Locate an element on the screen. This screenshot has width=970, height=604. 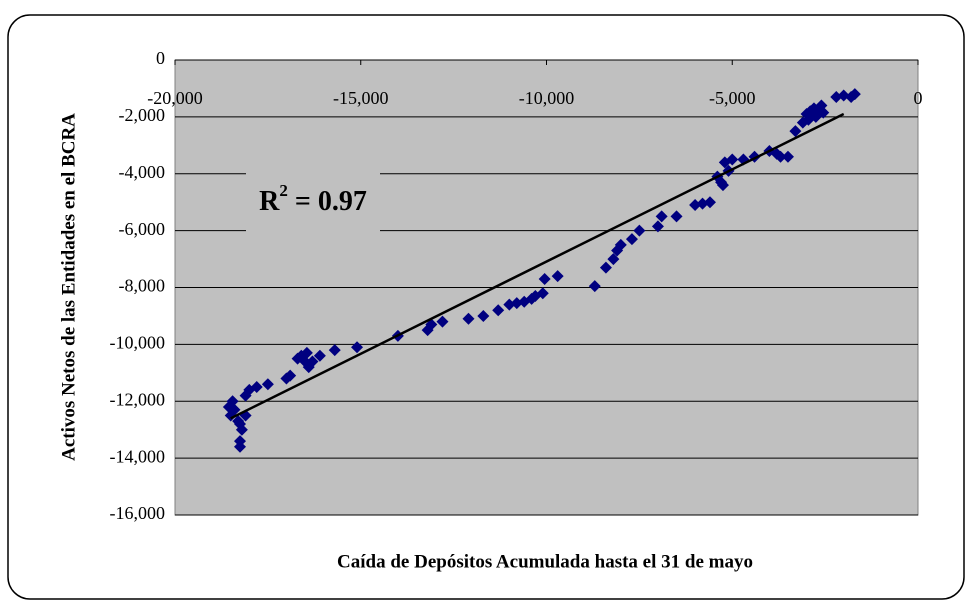
x-tick-label: 0 is located at coordinates (918, 98).